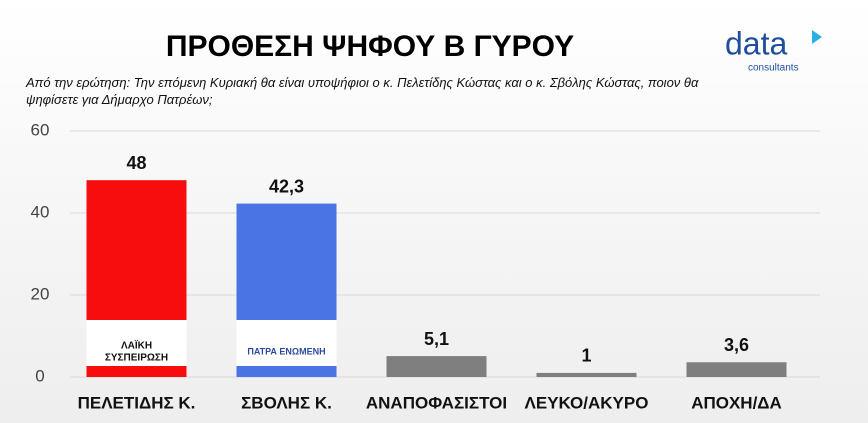  Describe the element at coordinates (587, 402) in the screenshot. I see `x-tick-label: ΛΕΥΚΟ/ΑΚΥΡΟ` at that location.